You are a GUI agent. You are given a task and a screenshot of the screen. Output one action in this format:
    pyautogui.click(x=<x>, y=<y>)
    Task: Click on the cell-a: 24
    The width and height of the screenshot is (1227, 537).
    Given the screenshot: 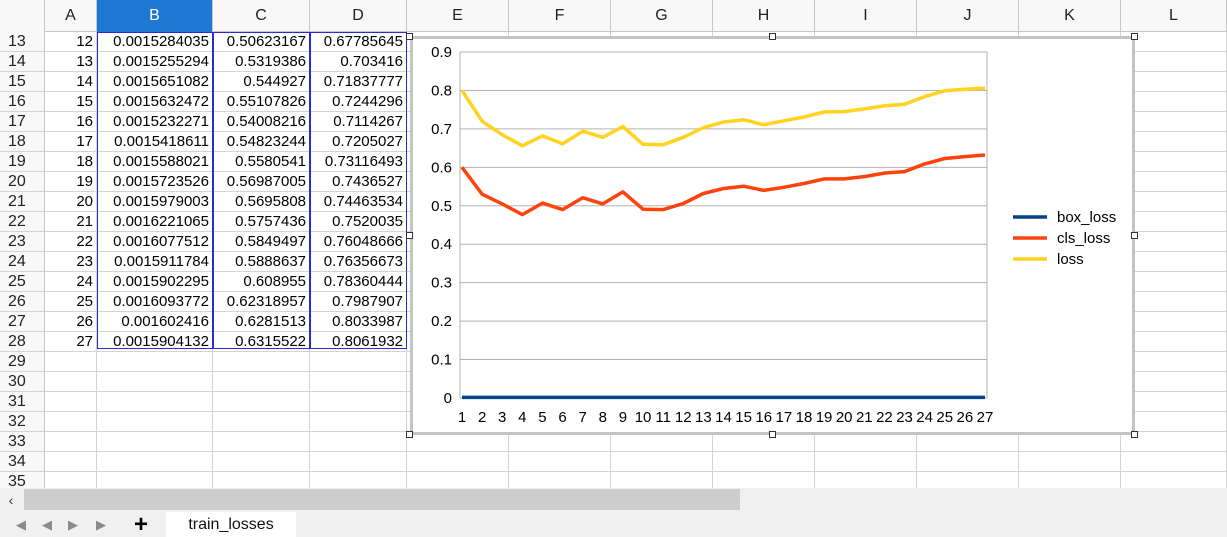 What is the action you would take?
    pyautogui.click(x=71, y=282)
    